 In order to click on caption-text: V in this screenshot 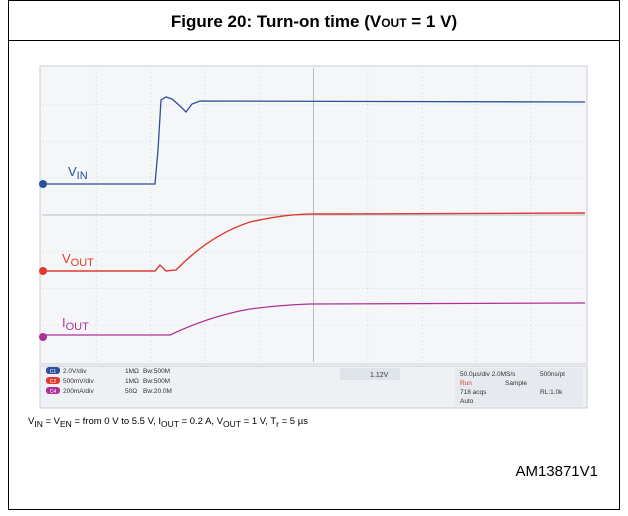, I will do `click(31, 421)`.